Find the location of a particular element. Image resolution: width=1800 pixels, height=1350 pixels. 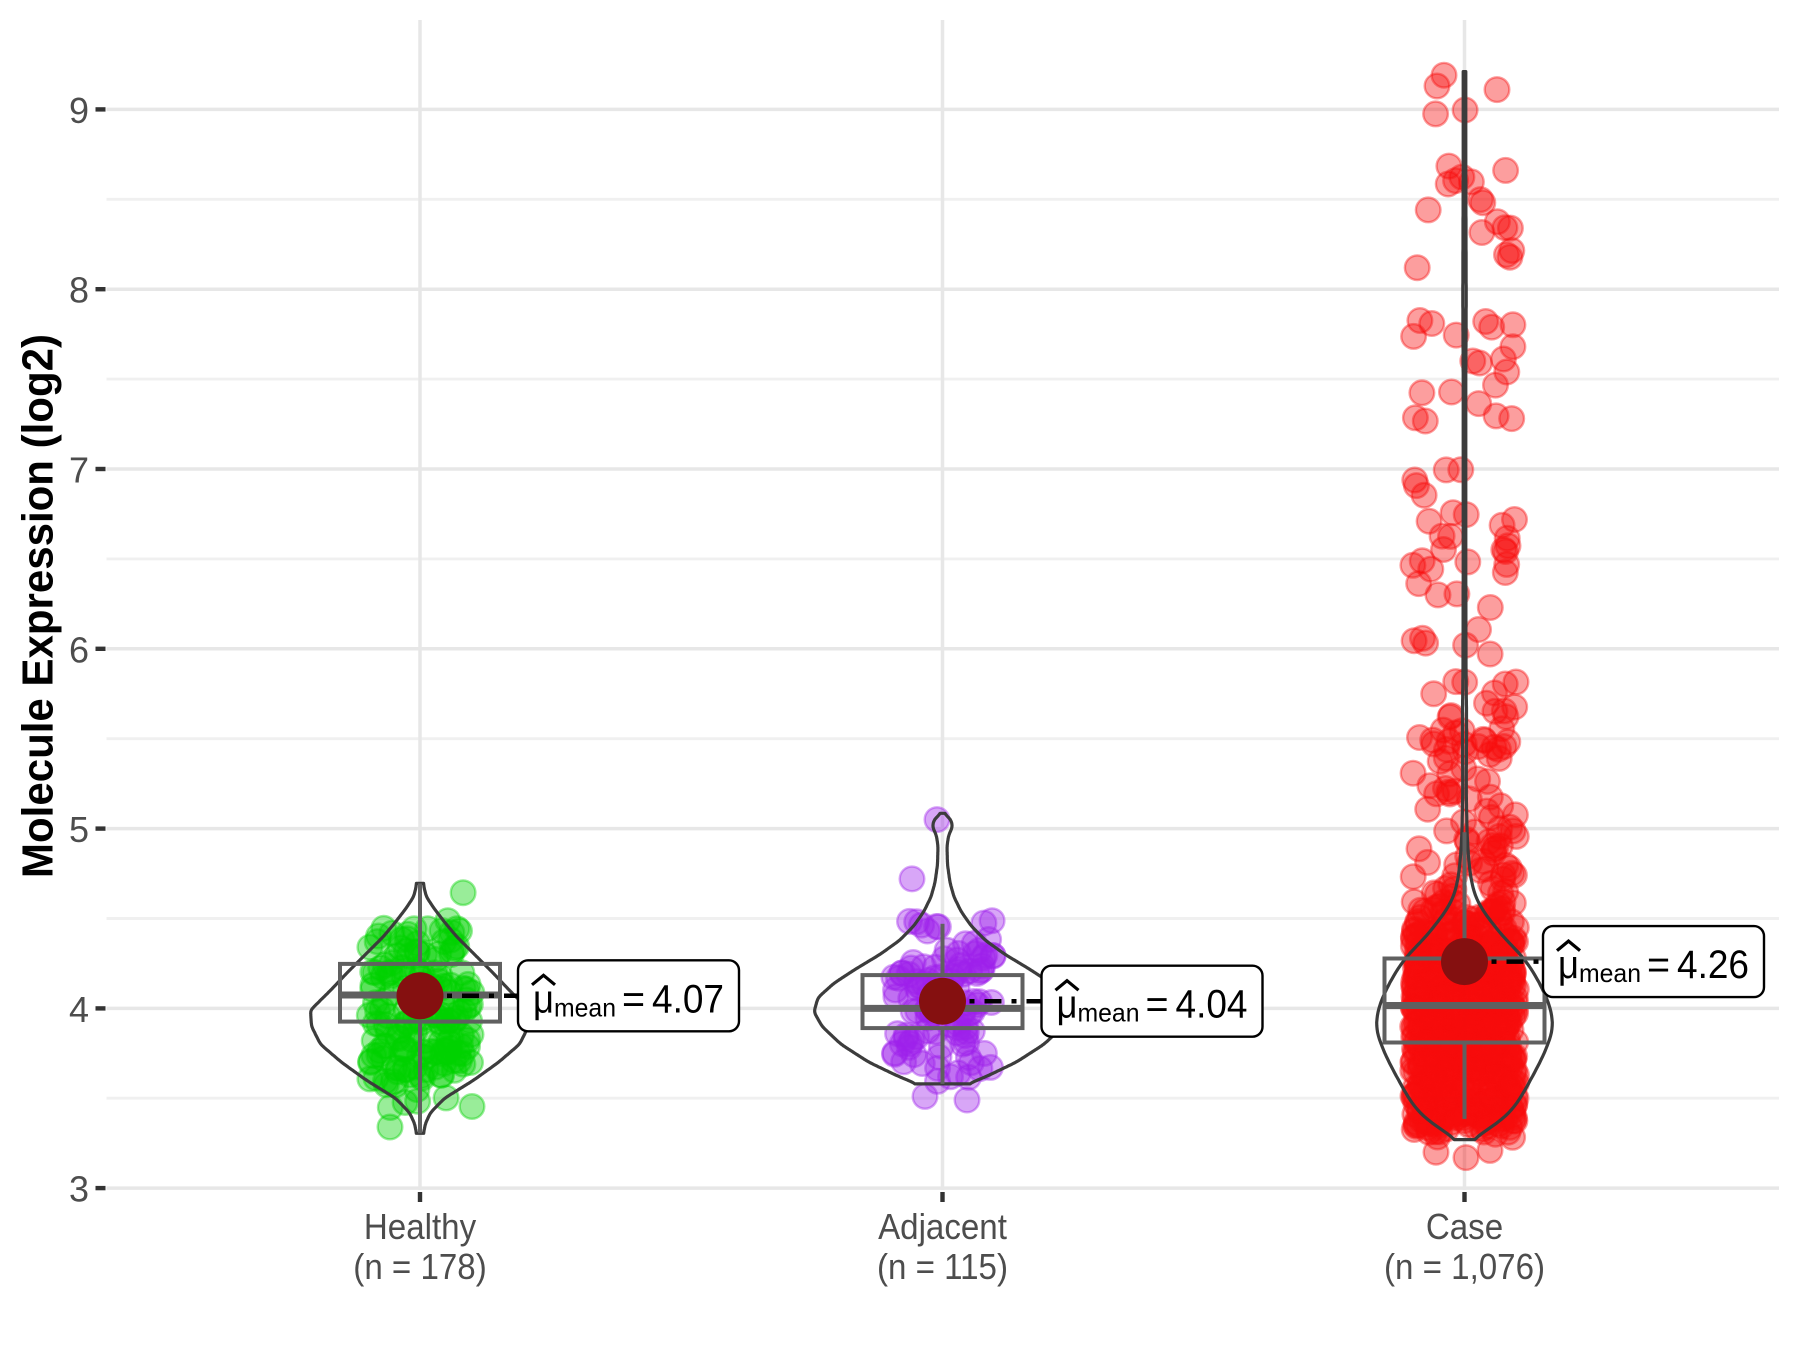

svg-text: (n = 178) is located at coordinates (419, 1268).